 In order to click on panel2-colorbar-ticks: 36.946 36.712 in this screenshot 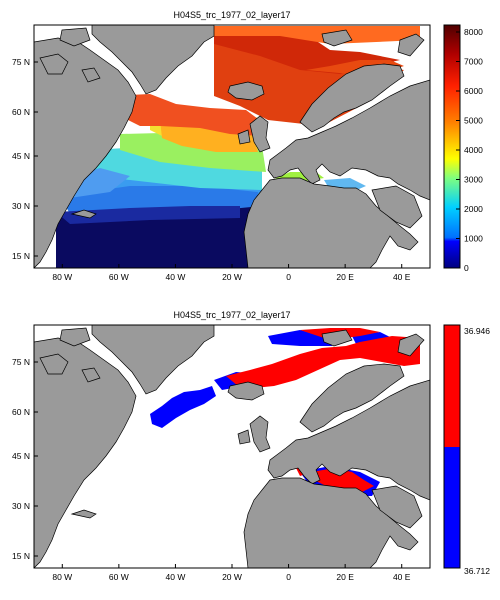, I will do `click(477, 451)`.